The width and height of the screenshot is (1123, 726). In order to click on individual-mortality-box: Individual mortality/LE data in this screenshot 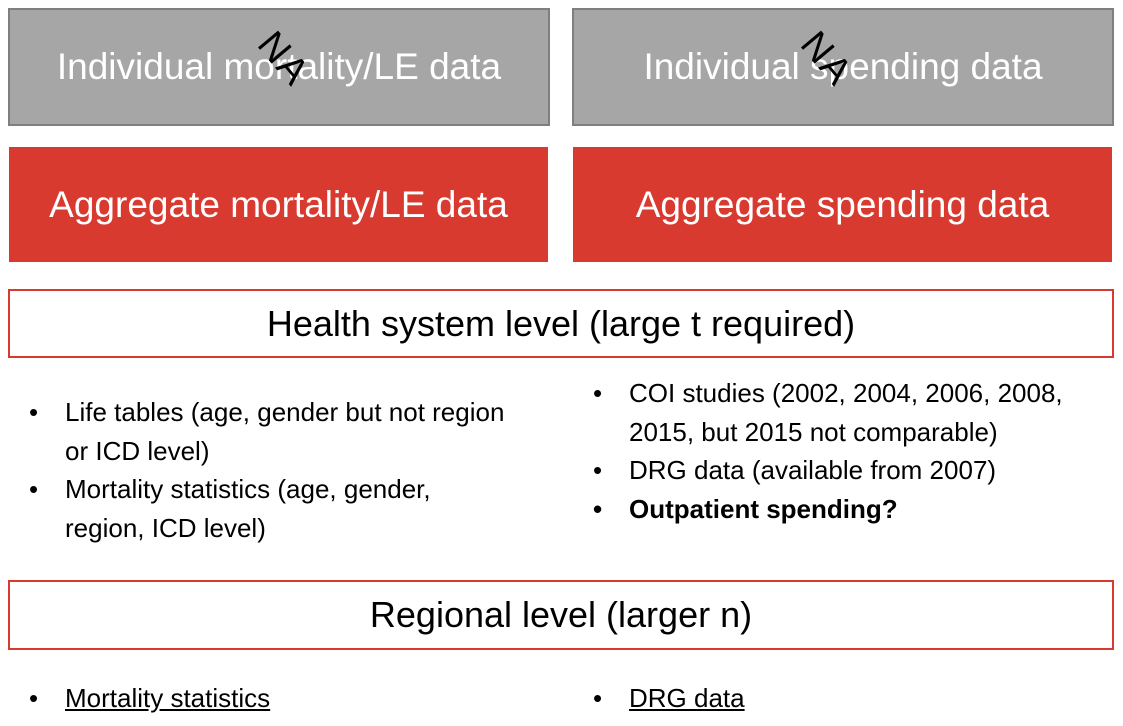, I will do `click(279, 67)`.